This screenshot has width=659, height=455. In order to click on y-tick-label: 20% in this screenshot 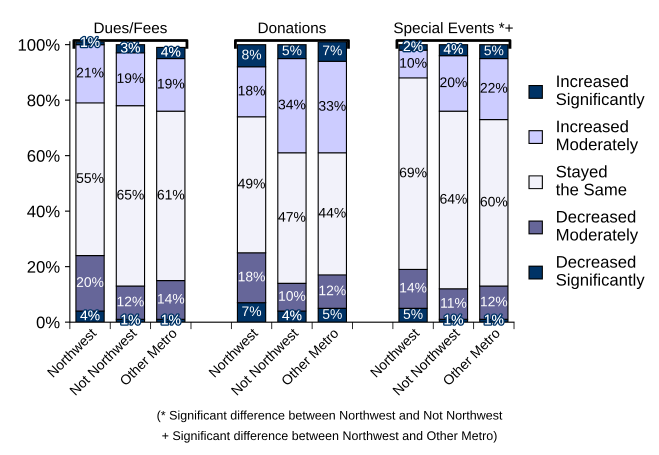, I will do `click(44, 267)`.